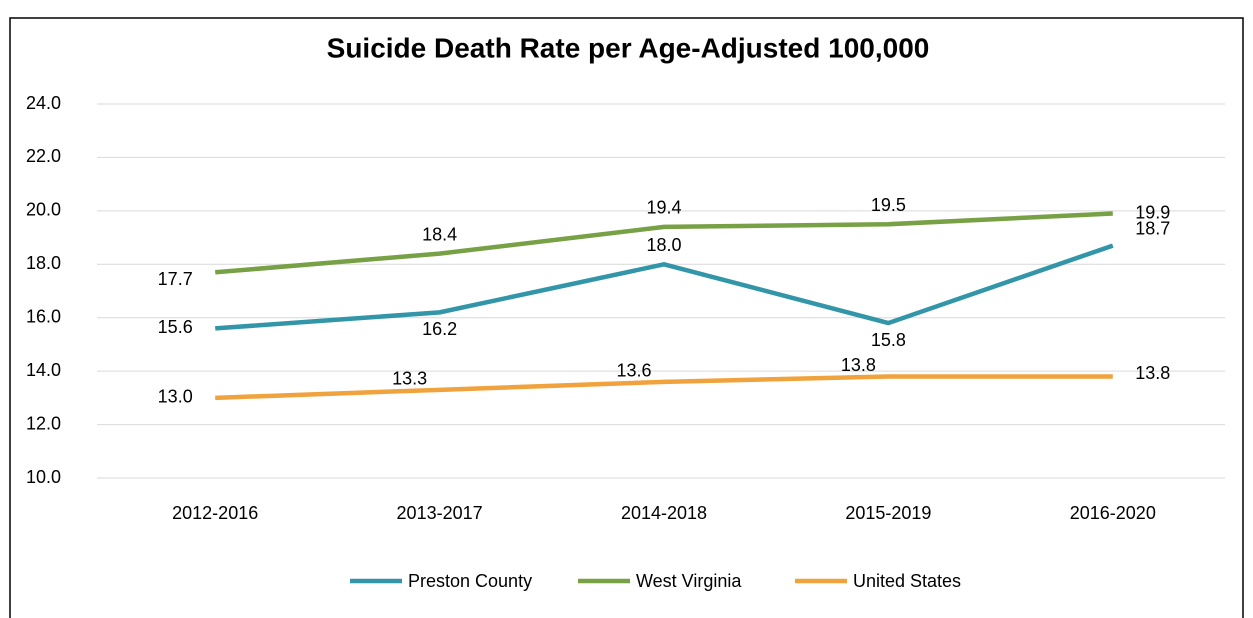 The width and height of the screenshot is (1253, 618). What do you see at coordinates (689, 581) in the screenshot?
I see `legend-label: West Virginia` at bounding box center [689, 581].